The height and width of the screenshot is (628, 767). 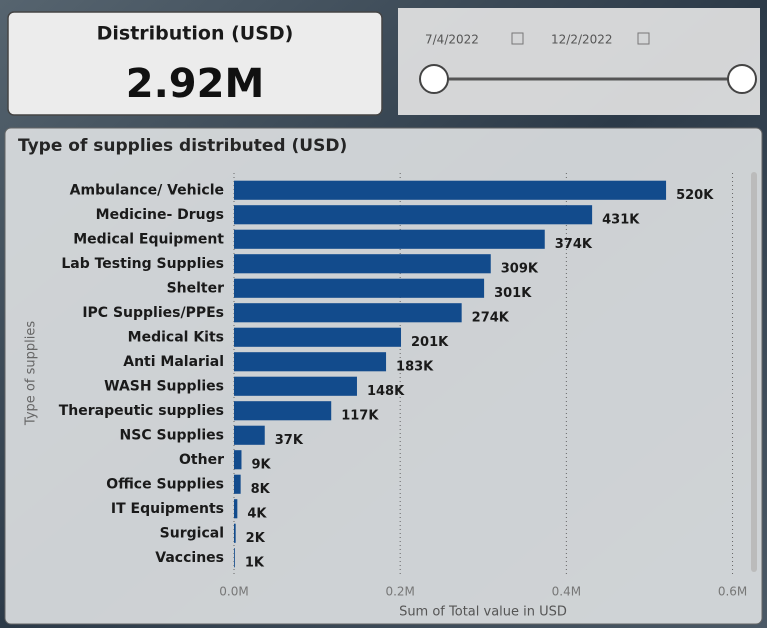 What do you see at coordinates (415, 366) in the screenshot?
I see `value-label: 183K` at bounding box center [415, 366].